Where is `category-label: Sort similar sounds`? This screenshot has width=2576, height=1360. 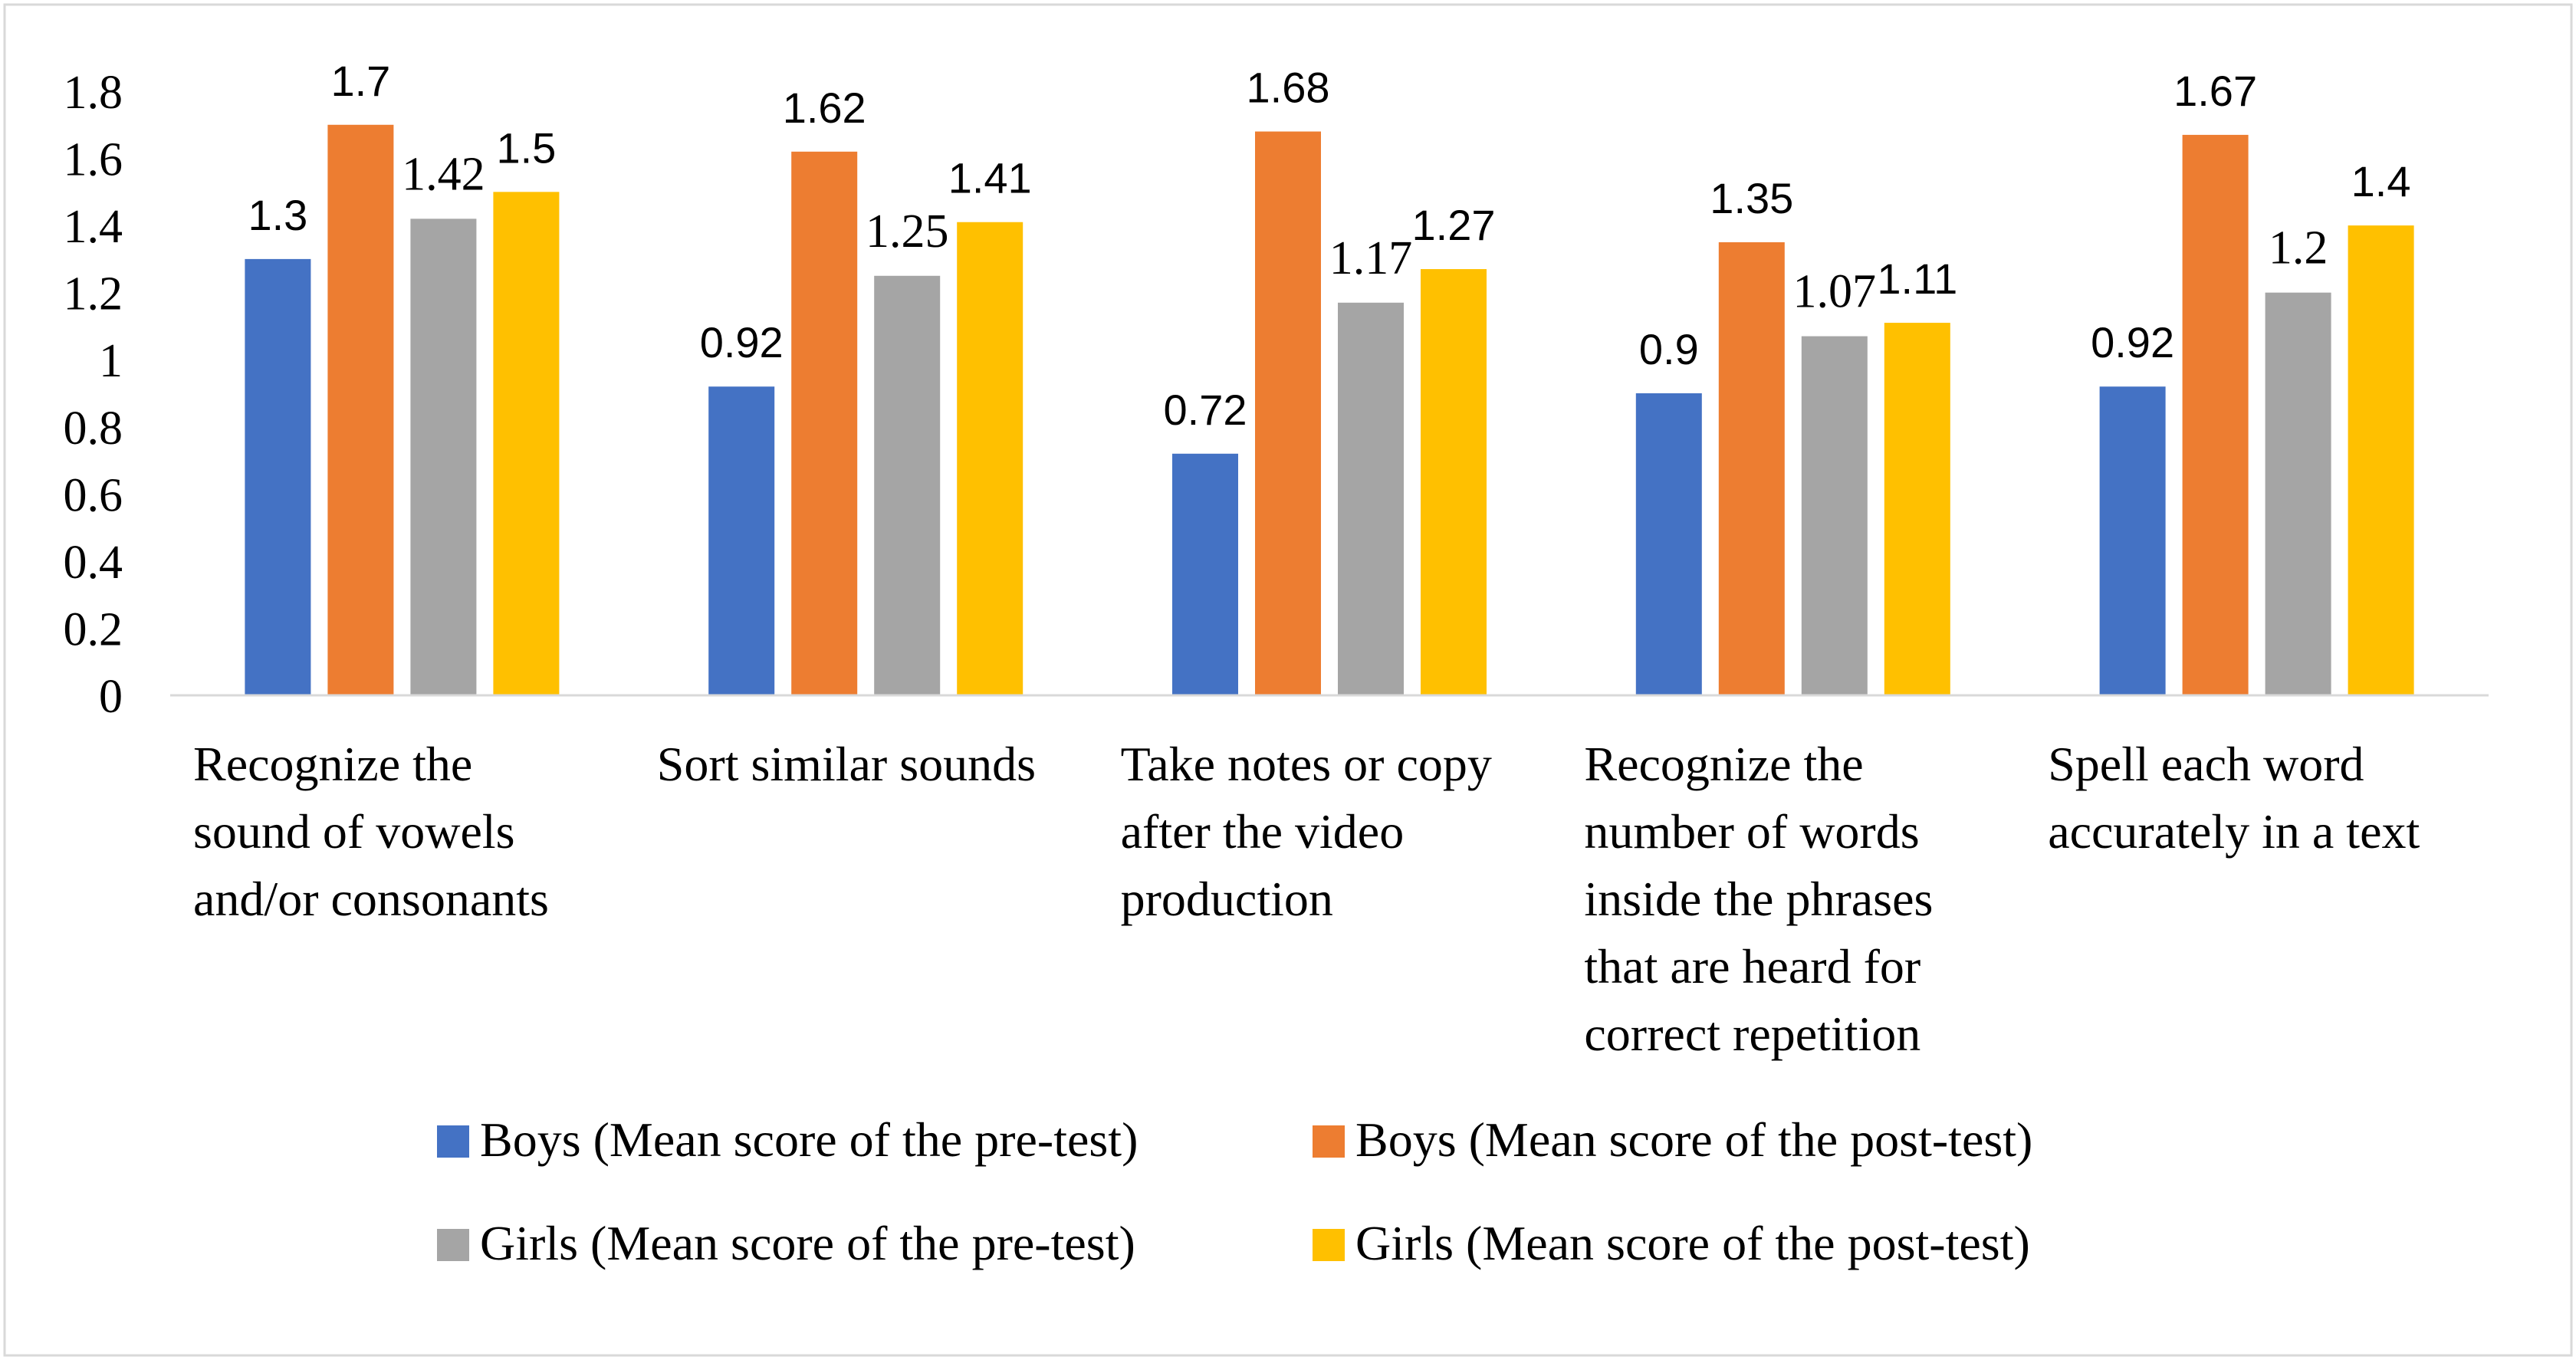 category-label: Sort similar sounds is located at coordinates (847, 764).